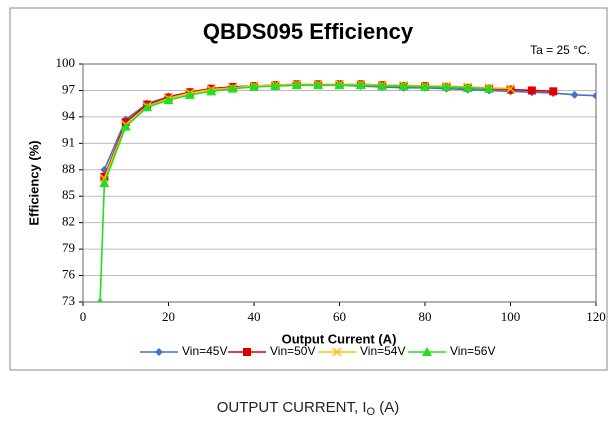 The height and width of the screenshot is (435, 616). What do you see at coordinates (339, 316) in the screenshot?
I see `x-tick-label: 60` at bounding box center [339, 316].